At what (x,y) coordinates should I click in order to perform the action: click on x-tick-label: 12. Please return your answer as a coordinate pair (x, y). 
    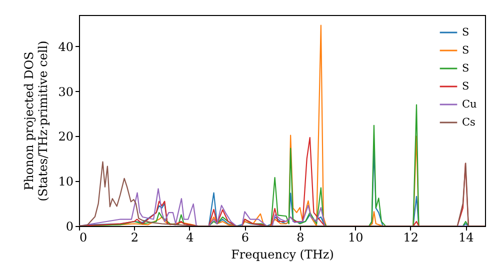
    Looking at the image, I should click on (411, 237).